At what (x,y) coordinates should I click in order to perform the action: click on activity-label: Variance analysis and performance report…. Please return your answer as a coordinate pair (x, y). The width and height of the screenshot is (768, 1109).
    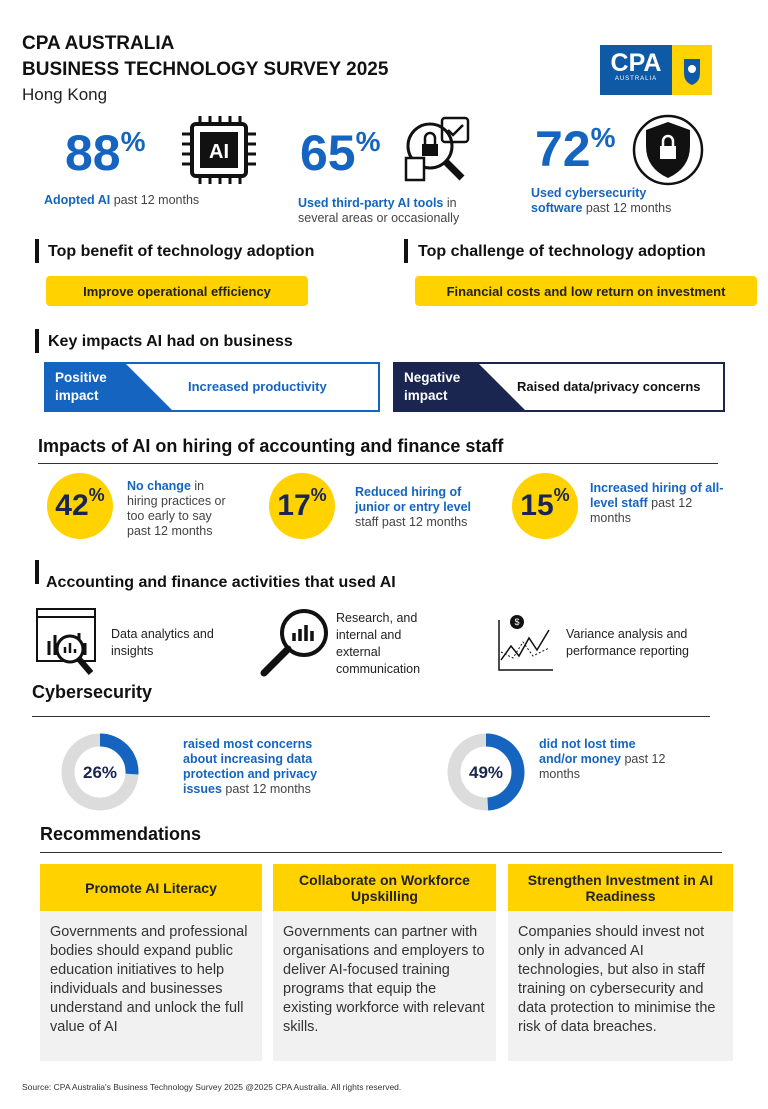
    Looking at the image, I should click on (627, 642).